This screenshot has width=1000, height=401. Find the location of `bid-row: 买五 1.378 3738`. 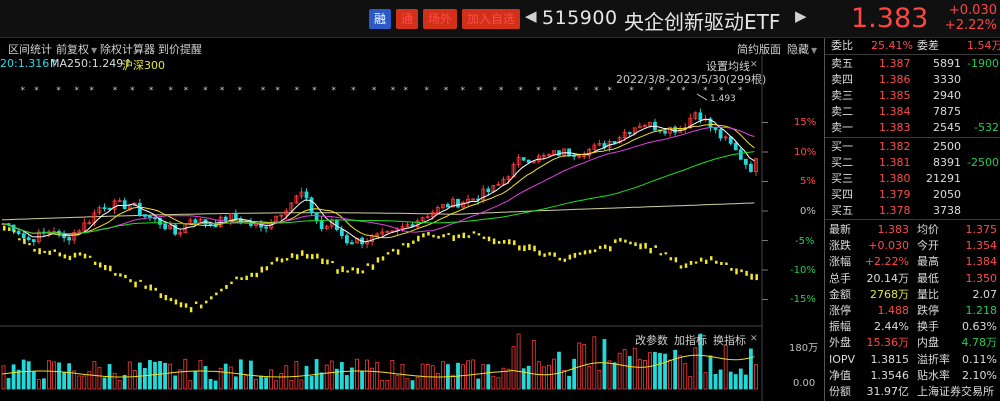

bid-row: 买五 1.378 3738 is located at coordinates (912, 210).